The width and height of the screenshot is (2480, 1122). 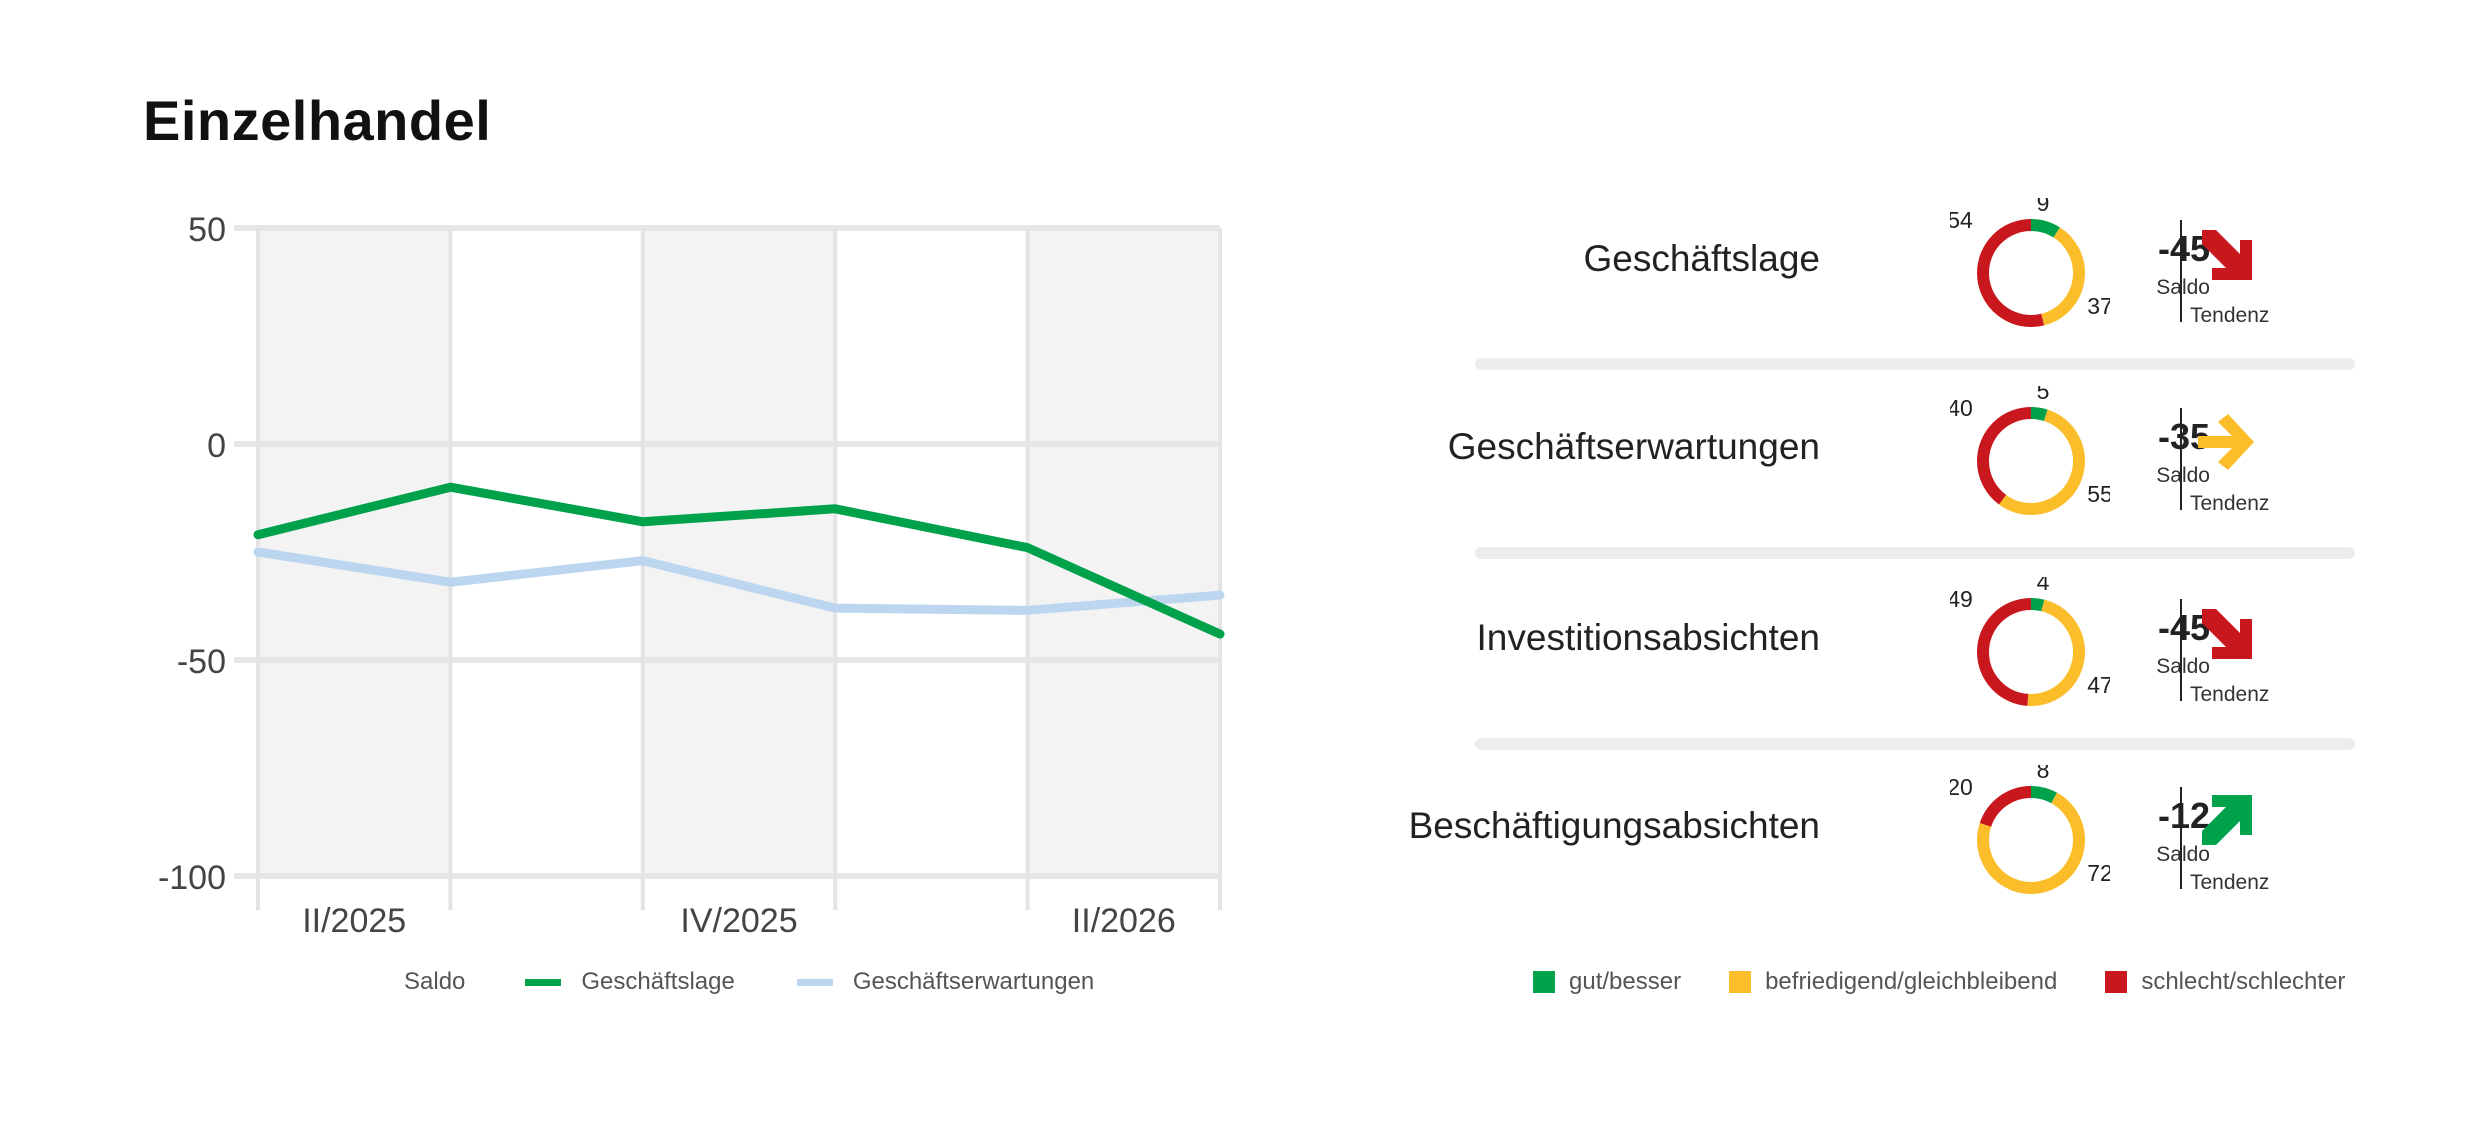 What do you see at coordinates (201, 662) in the screenshot?
I see `y-tick-label: -50` at bounding box center [201, 662].